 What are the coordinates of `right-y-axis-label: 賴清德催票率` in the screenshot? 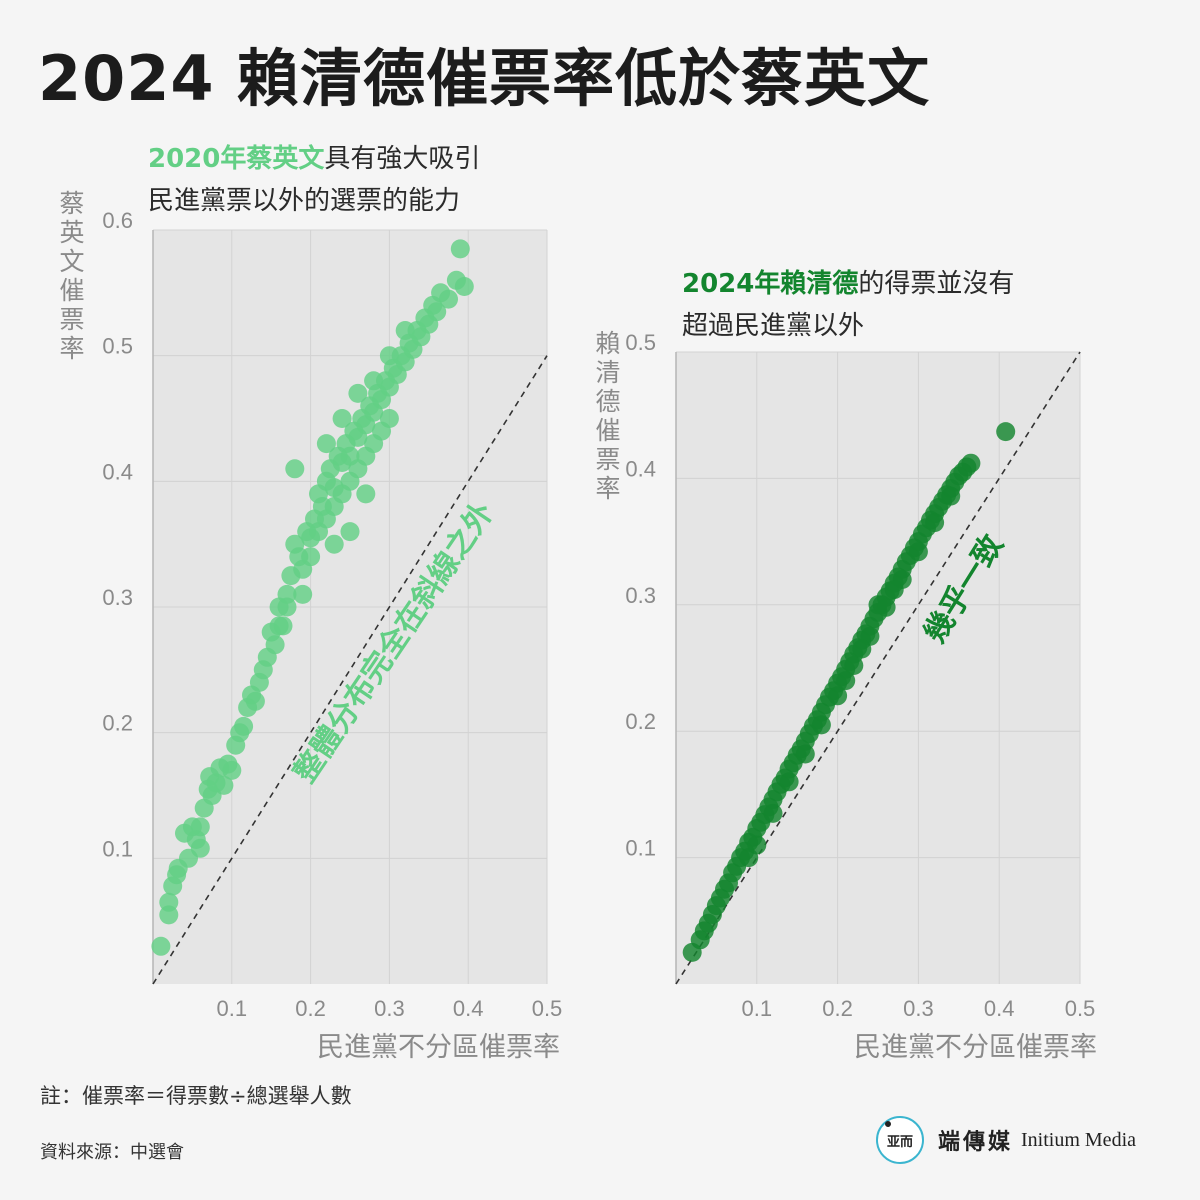 It's located at (607, 416).